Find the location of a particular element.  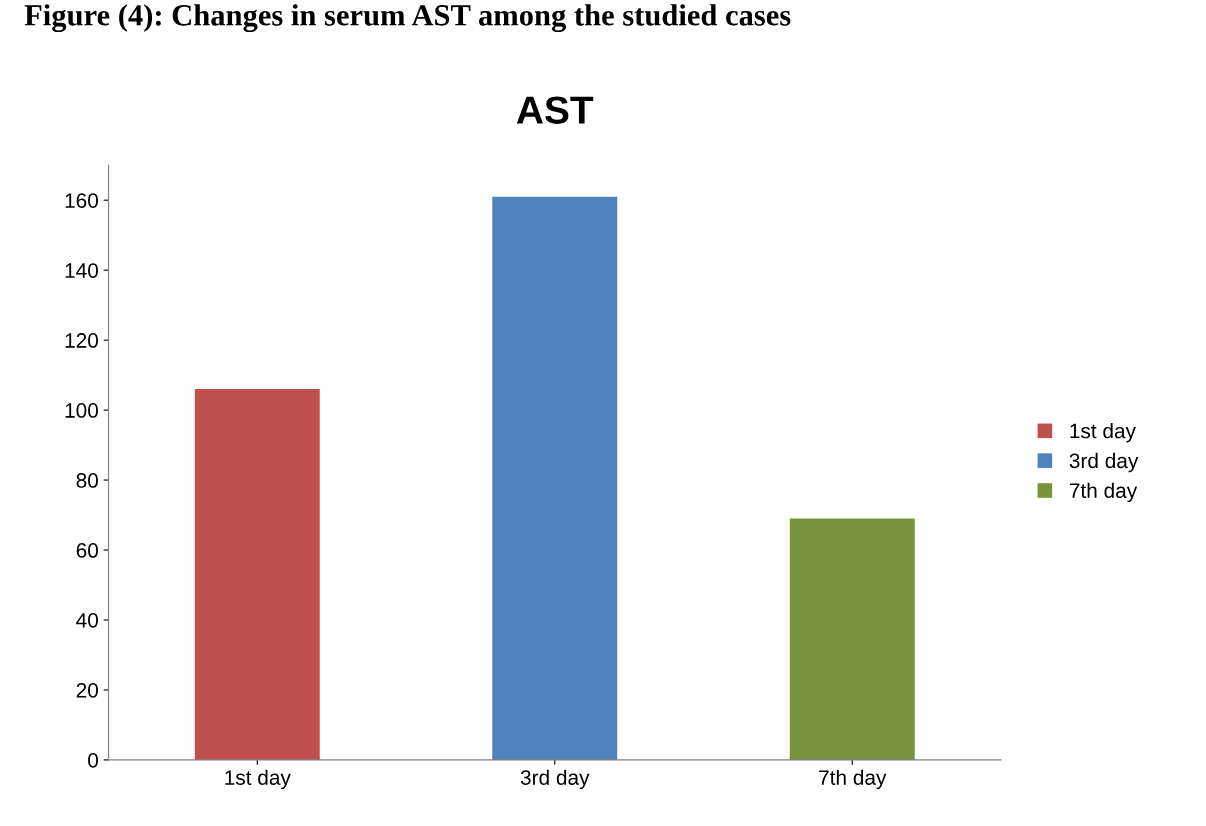

y-tick-label: 80 is located at coordinates (87, 480).